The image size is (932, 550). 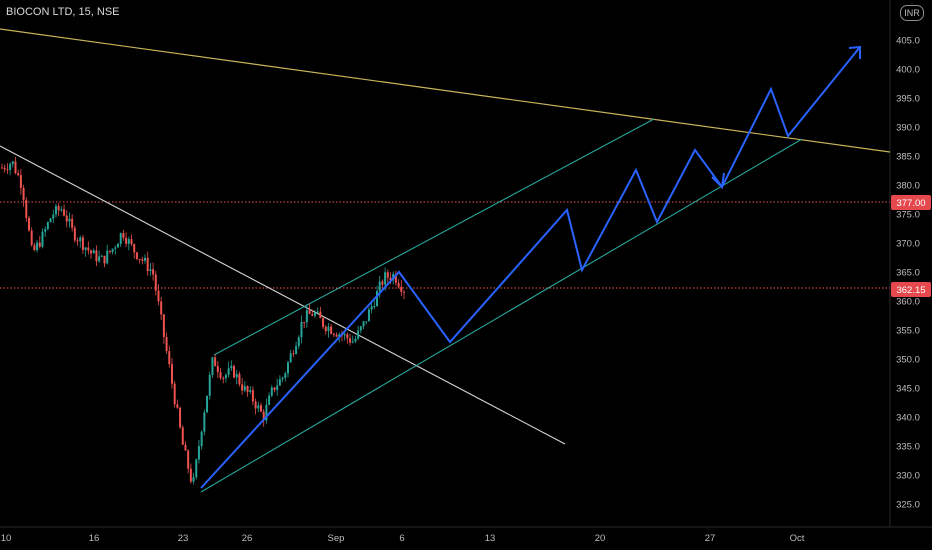 What do you see at coordinates (63, 12) in the screenshot?
I see `symbol-header: BIOCON LTD, 15, NSE` at bounding box center [63, 12].